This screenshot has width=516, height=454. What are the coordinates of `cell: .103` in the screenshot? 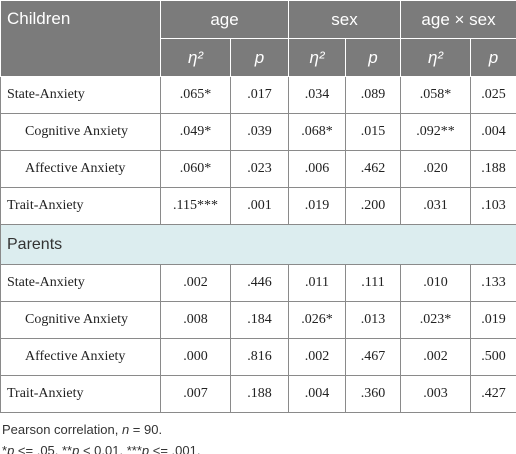 It's located at (492, 206).